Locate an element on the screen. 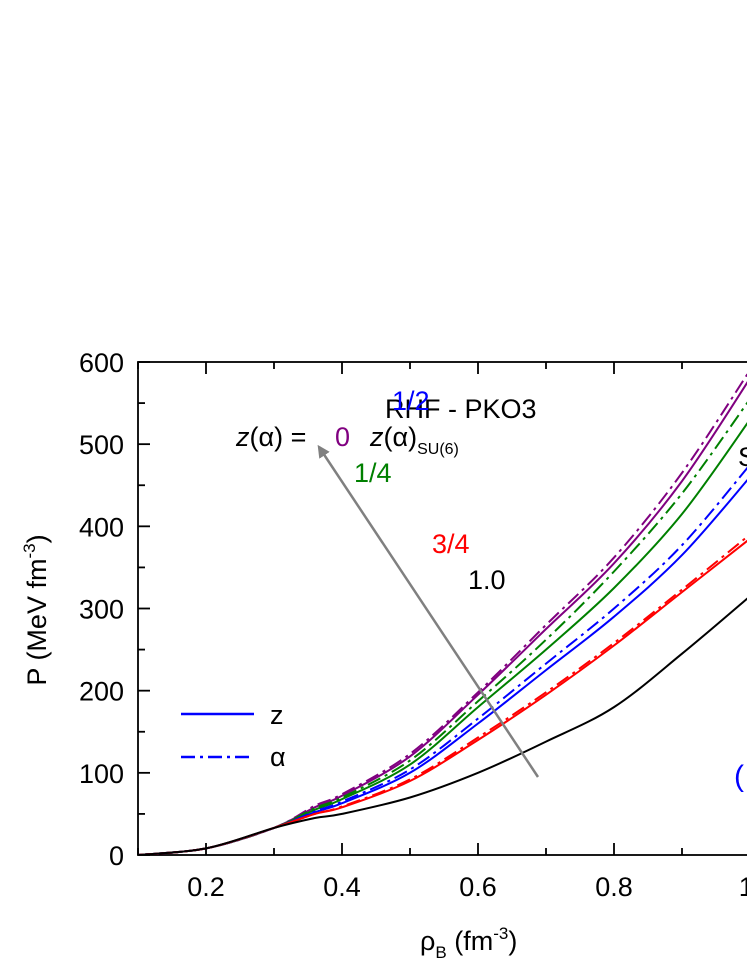  y-axis: 0 100 200 300 400 500 600 is located at coordinates (114, 609).